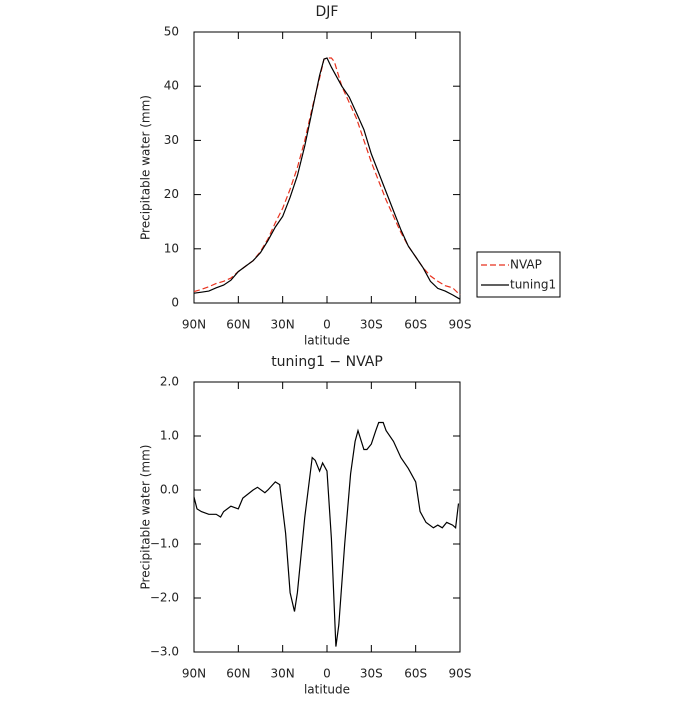 This screenshot has height=704, width=700. I want to click on y-tick-label: −2.0, so click(164, 598).